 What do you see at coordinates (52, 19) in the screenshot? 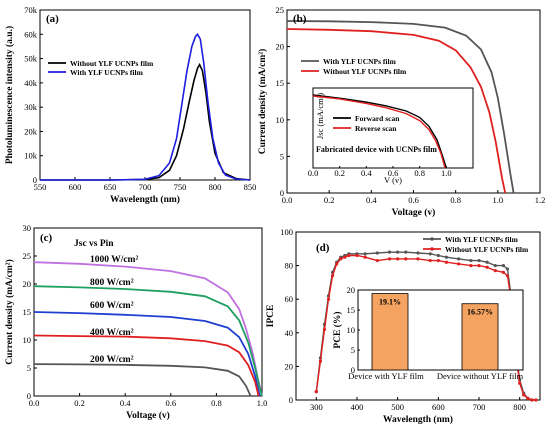
I see `panel-label: (a)` at bounding box center [52, 19].